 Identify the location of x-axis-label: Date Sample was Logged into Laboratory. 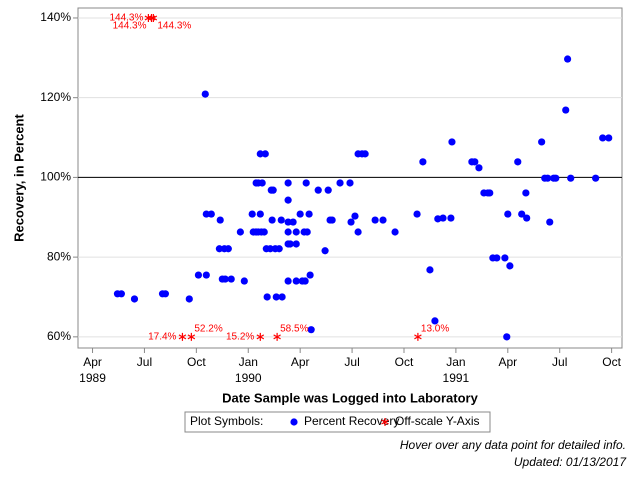
(350, 397).